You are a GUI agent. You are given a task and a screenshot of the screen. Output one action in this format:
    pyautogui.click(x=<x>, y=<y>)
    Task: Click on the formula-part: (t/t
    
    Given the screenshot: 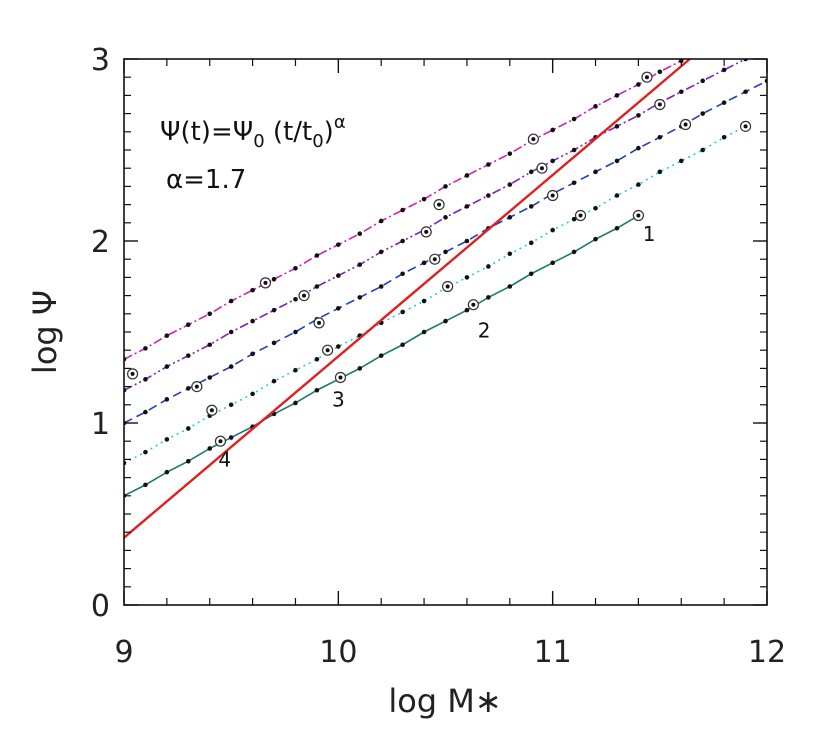 What is the action you would take?
    pyautogui.click(x=289, y=132)
    